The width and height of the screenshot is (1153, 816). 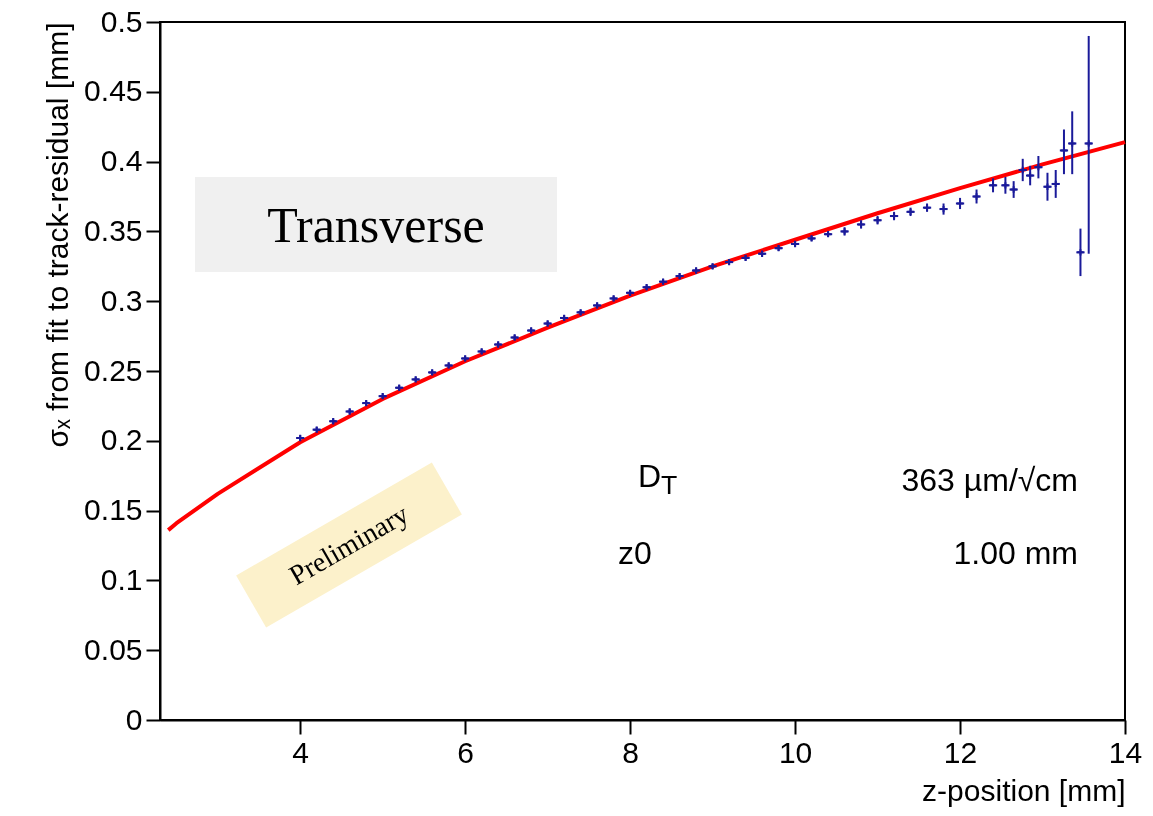 I want to click on y-tick-label: 0.2, so click(x=121, y=440).